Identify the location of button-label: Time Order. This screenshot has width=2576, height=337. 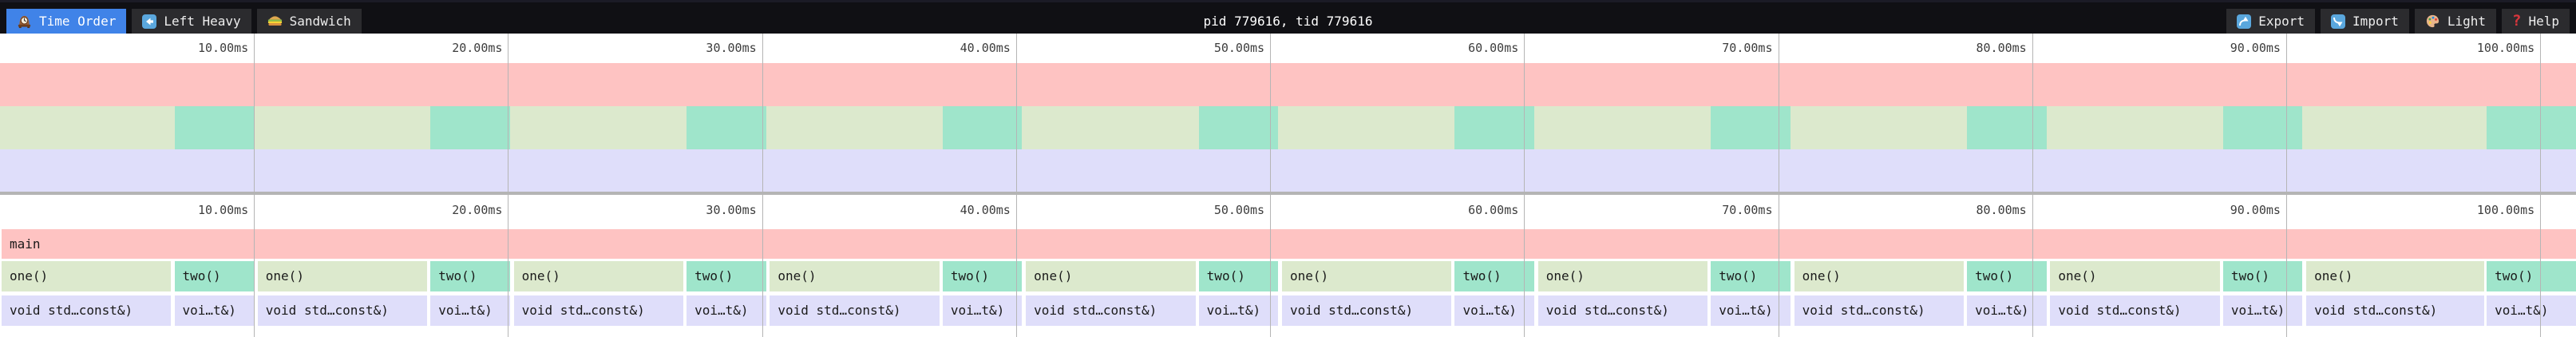
(78, 21).